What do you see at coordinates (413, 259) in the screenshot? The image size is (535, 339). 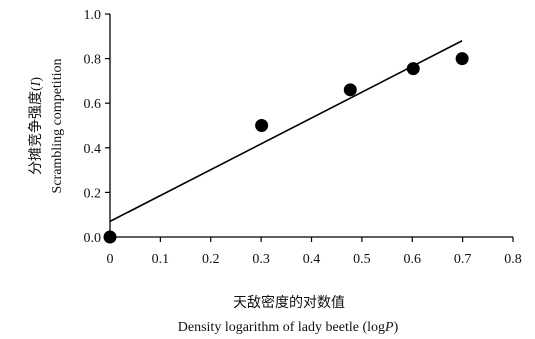 I see `x-tick-label: 0.6` at bounding box center [413, 259].